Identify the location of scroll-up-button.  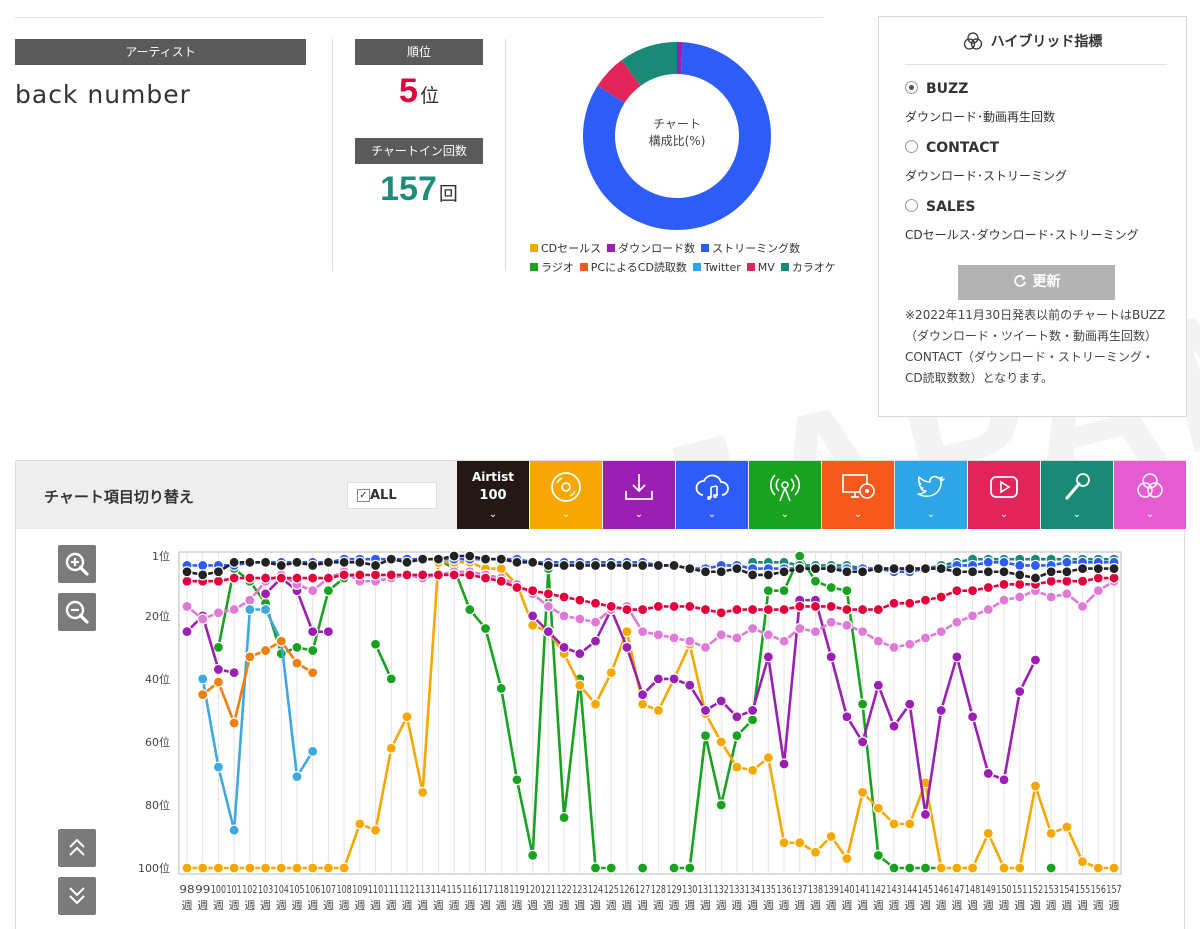
(77, 848).